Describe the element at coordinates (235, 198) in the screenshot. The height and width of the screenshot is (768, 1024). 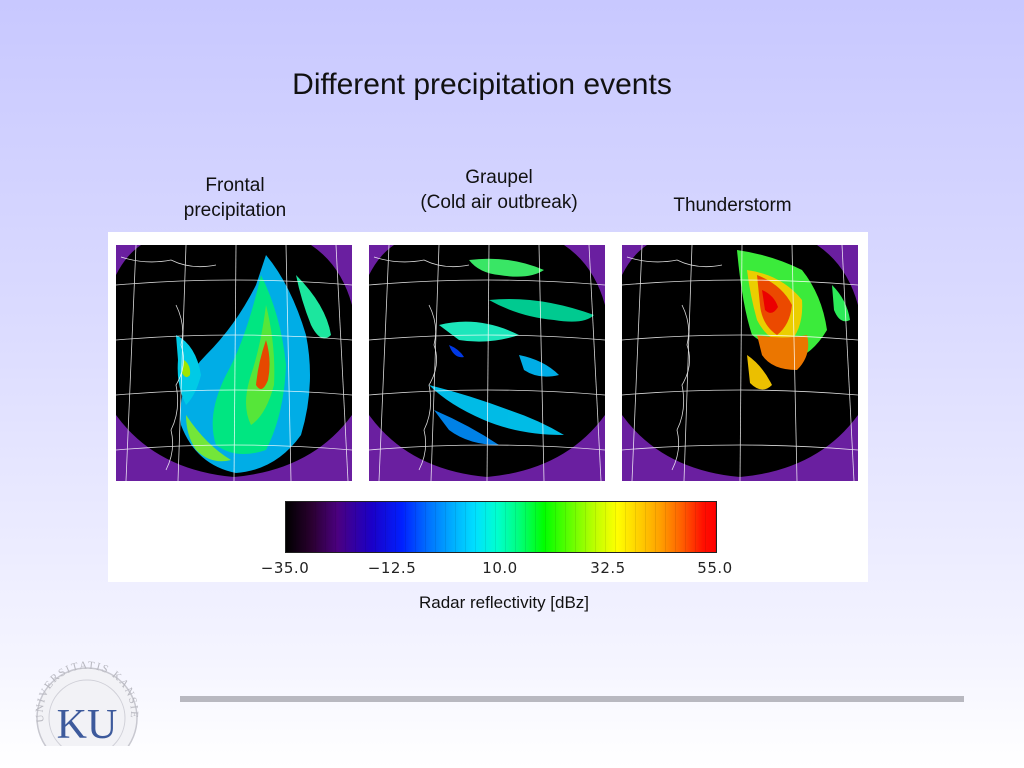
I see `frontal-label: Frontal precipitation` at that location.